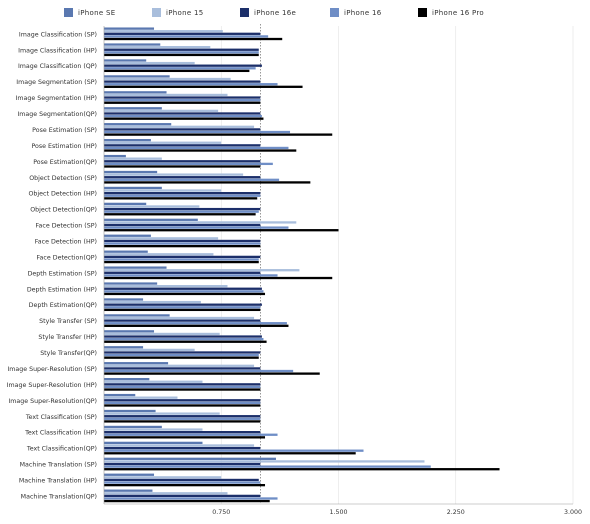  Describe the element at coordinates (66, 242) in the screenshot. I see `category-label: Face Detection (HP)` at that location.